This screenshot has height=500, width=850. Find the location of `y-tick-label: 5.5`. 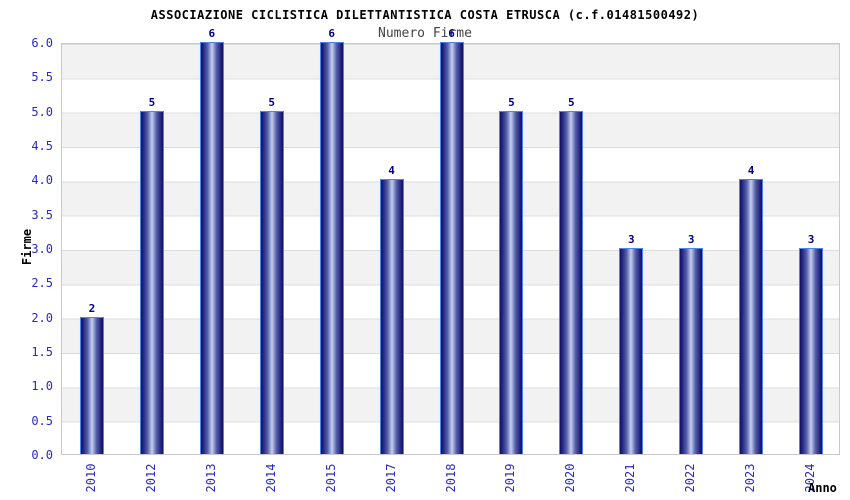

y-tick-label: 5.5 is located at coordinates (42, 77).